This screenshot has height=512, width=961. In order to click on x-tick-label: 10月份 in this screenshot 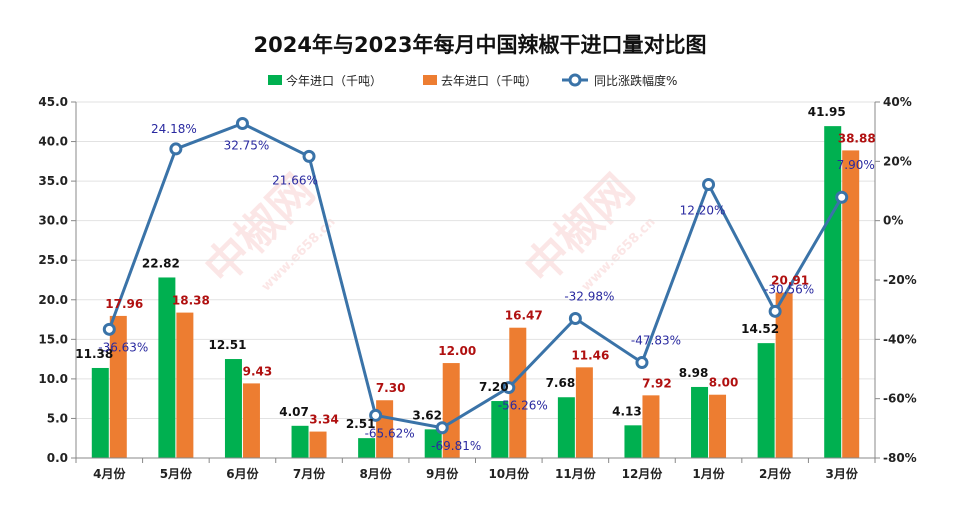, I will do `click(509, 473)`.